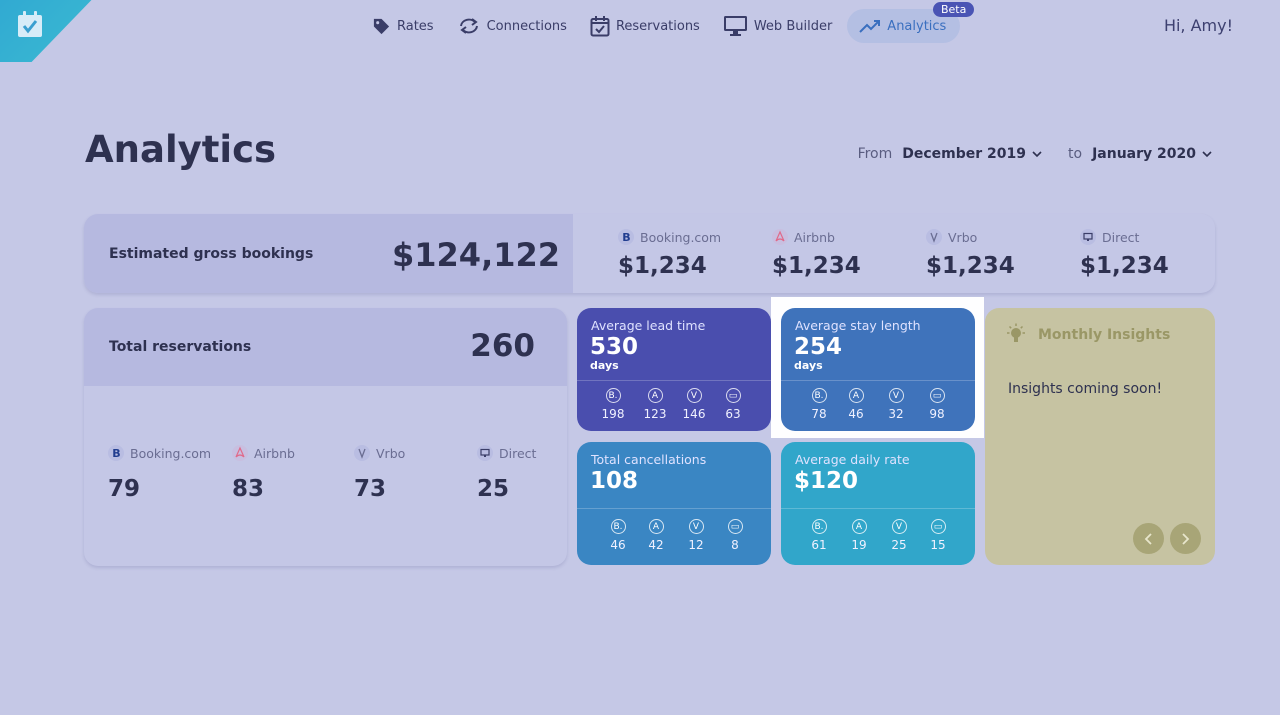 The image size is (1280, 715). I want to click on nav-web-builder: Web Builder, so click(777, 26).